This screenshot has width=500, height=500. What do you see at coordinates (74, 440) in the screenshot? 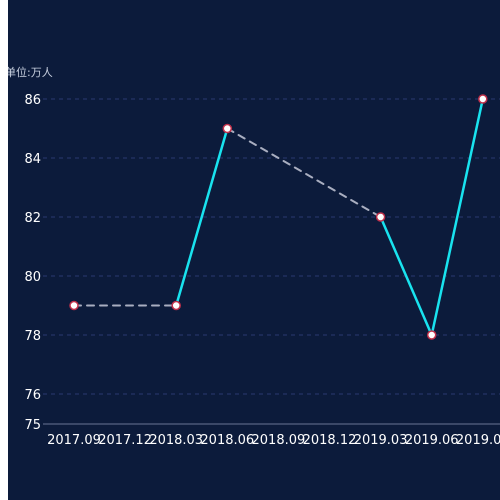
I see `x-tick-label: 2017.09` at bounding box center [74, 440].